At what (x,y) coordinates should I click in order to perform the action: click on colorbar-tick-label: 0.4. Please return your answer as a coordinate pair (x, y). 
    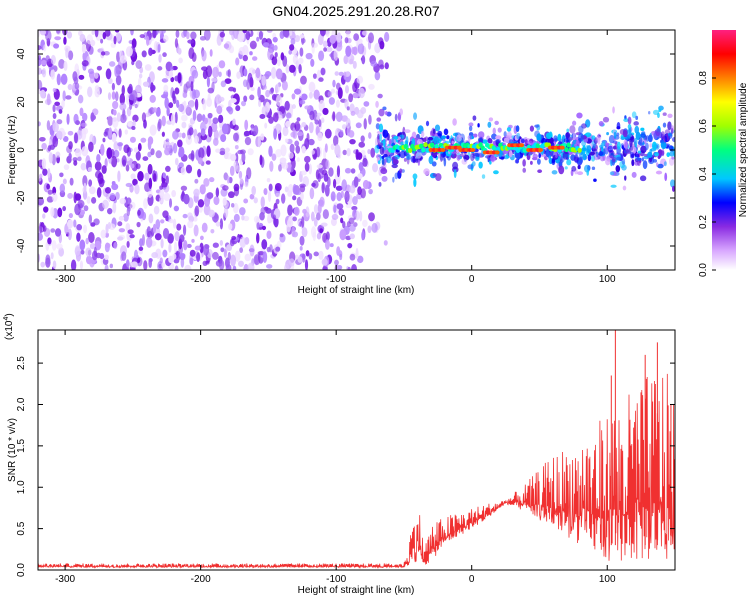
    Looking at the image, I should click on (703, 174).